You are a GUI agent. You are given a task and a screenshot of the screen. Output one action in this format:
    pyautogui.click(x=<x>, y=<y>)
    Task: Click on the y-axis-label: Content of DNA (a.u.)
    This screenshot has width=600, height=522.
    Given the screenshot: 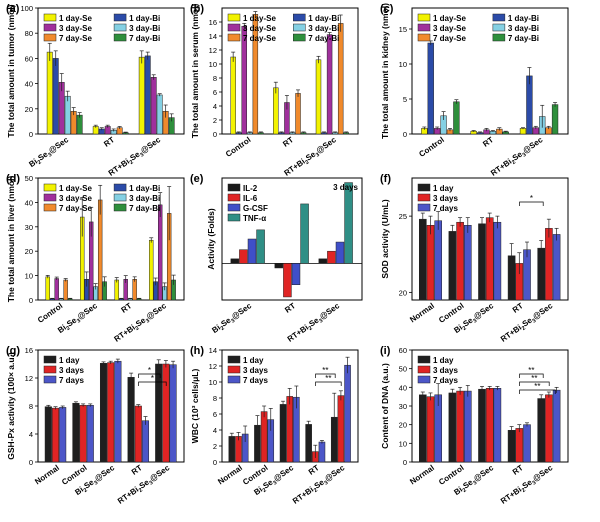 What is the action you would take?
    pyautogui.click(x=385, y=406)
    